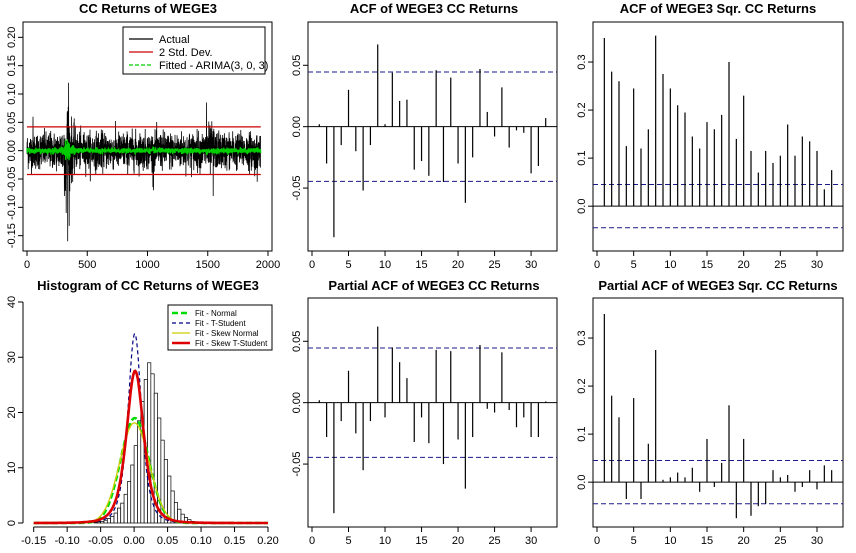 The height and width of the screenshot is (553, 856). What do you see at coordinates (348, 541) in the screenshot?
I see `pacf-x-tick-label: 5` at bounding box center [348, 541].